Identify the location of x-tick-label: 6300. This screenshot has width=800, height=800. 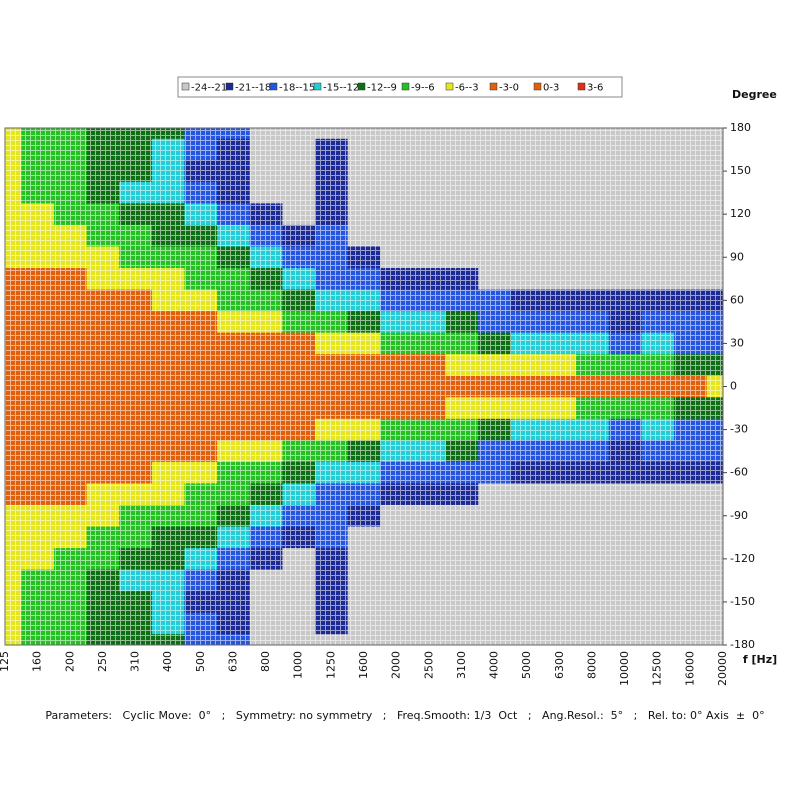
(559, 665).